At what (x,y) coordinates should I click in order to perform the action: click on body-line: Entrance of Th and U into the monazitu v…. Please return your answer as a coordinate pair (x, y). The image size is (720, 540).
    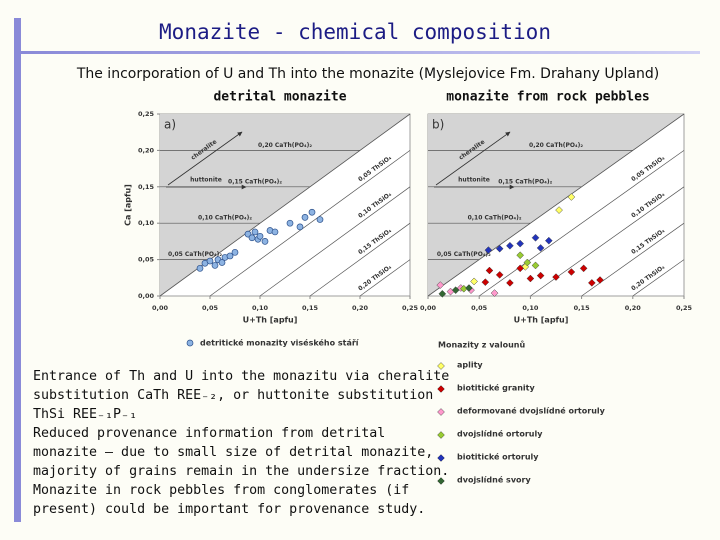
    Looking at the image, I should click on (241, 376).